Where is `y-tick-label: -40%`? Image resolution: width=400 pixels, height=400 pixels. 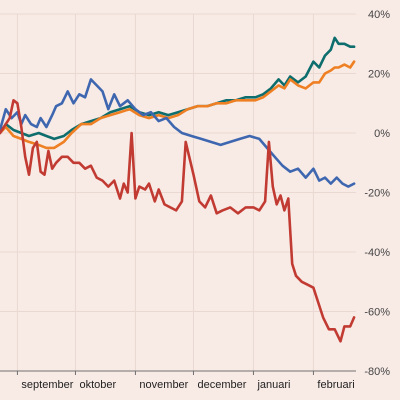
y-tick-label: -40% is located at coordinates (377, 253).